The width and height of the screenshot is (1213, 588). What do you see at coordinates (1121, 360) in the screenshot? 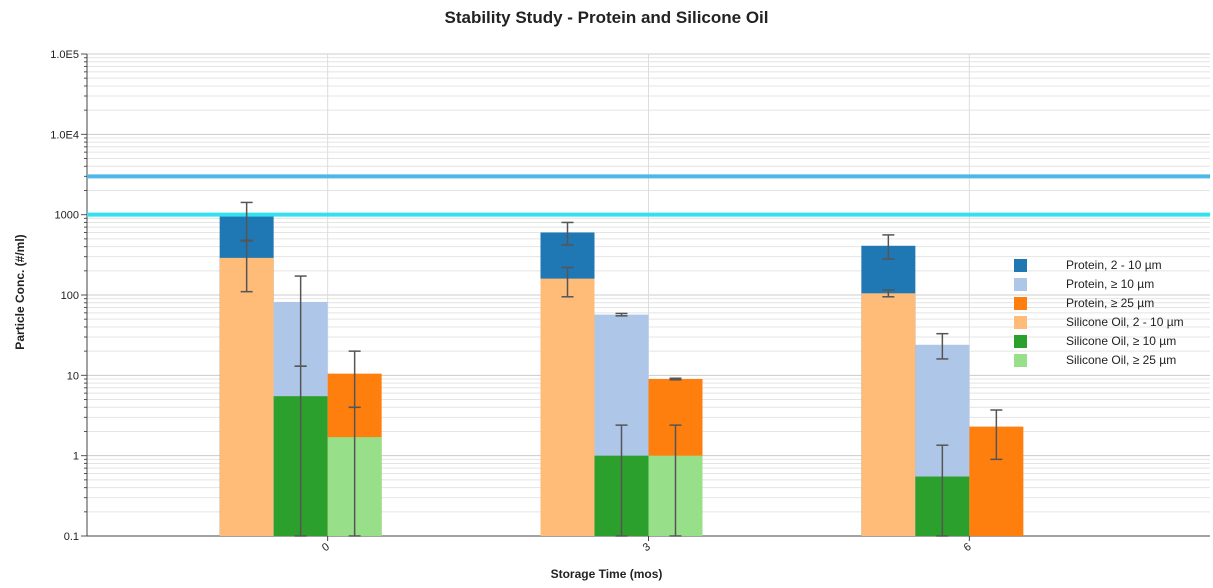
I see `legend-label: Silicone Oil, ≥ 25 µm` at bounding box center [1121, 360].